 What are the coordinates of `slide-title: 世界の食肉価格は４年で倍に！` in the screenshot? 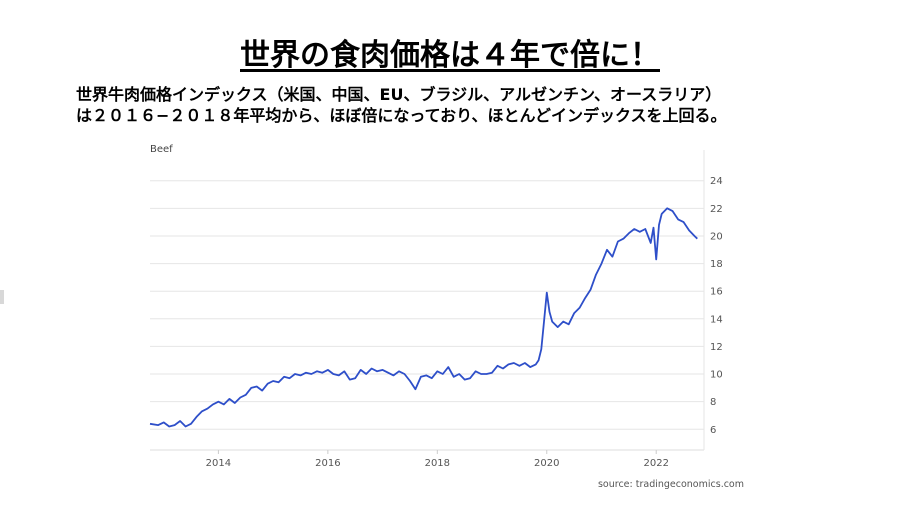 It's located at (450, 55).